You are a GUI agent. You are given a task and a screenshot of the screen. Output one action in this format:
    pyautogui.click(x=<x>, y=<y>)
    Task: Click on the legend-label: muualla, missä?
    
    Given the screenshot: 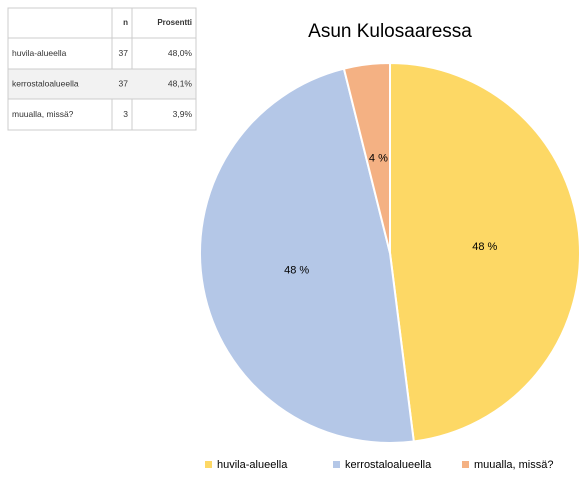 What is the action you would take?
    pyautogui.click(x=513, y=465)
    